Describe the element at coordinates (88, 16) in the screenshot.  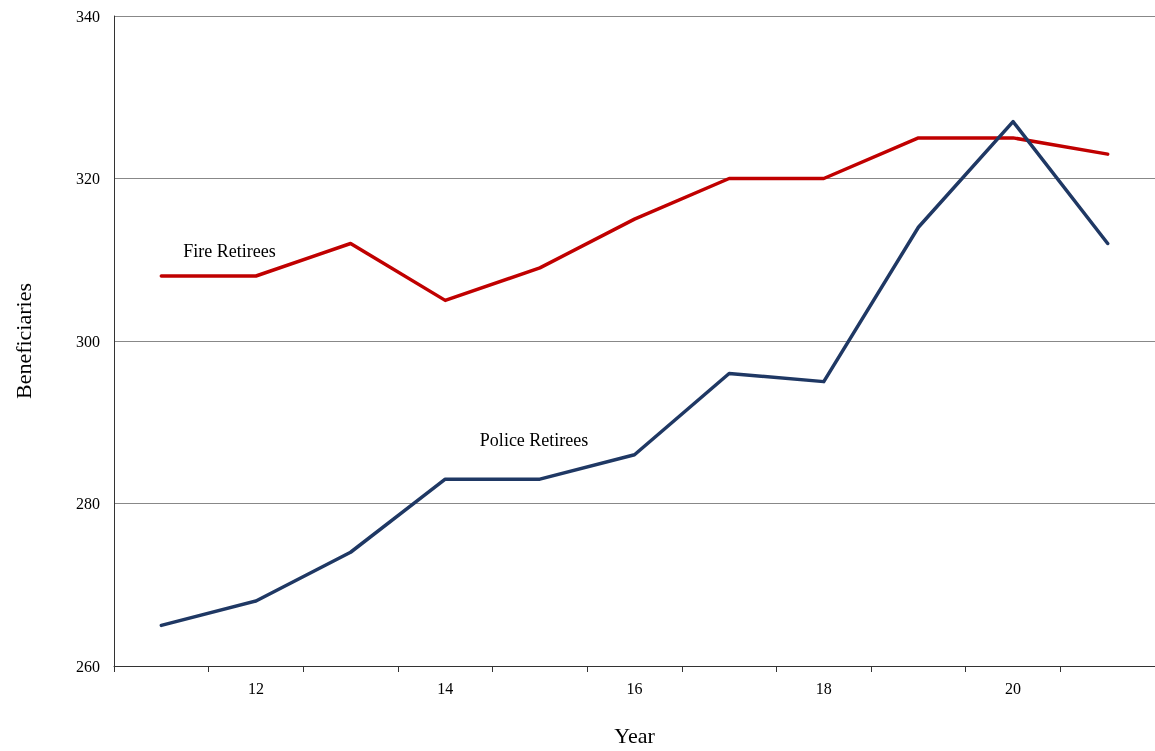
I see `y-tick-label: 340` at that location.